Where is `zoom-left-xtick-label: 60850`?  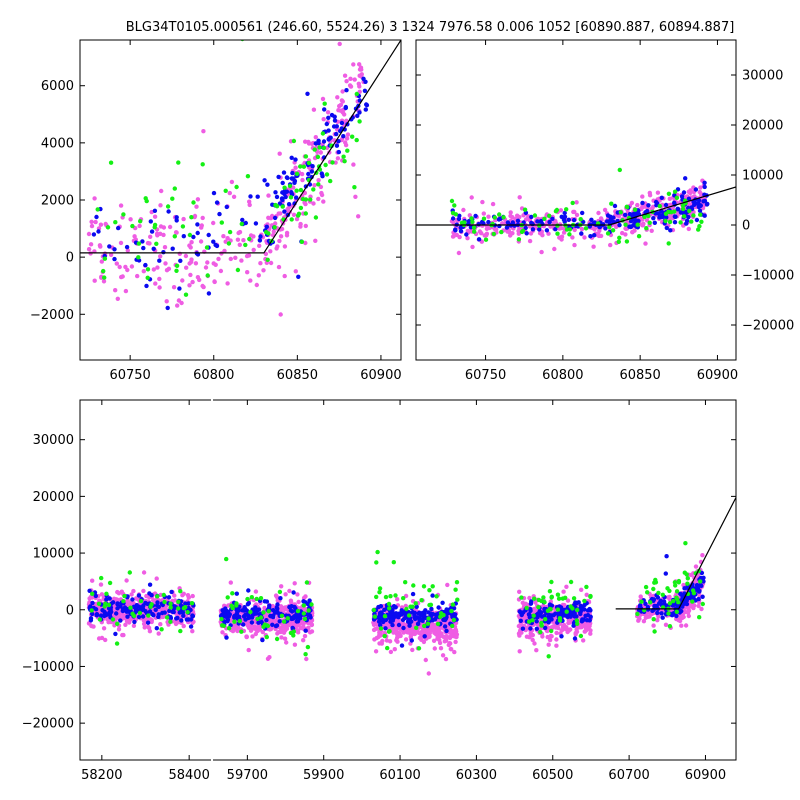
zoom-left-xtick-label: 60850 is located at coordinates (297, 375).